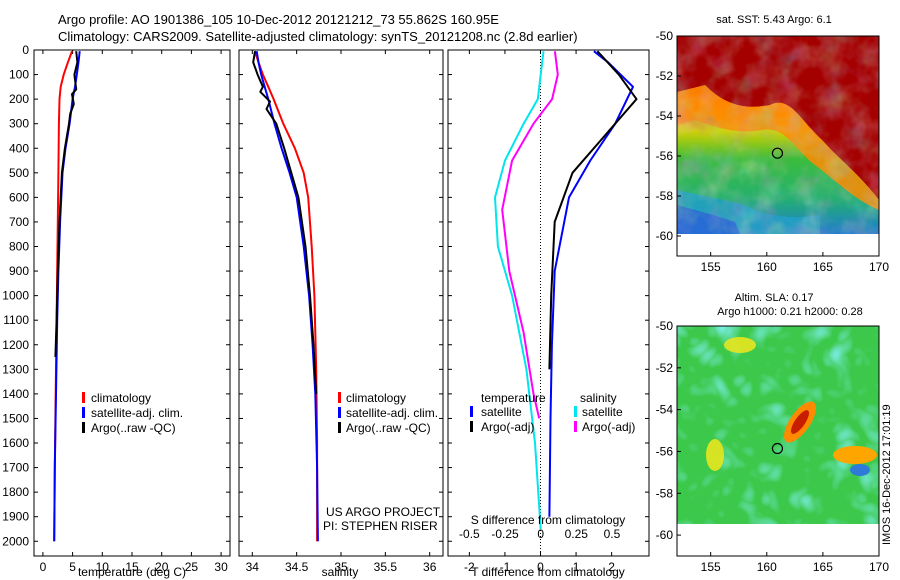  Describe the element at coordinates (548, 520) in the screenshot. I see `s-difference-axis-label: S difference from climatology` at that location.